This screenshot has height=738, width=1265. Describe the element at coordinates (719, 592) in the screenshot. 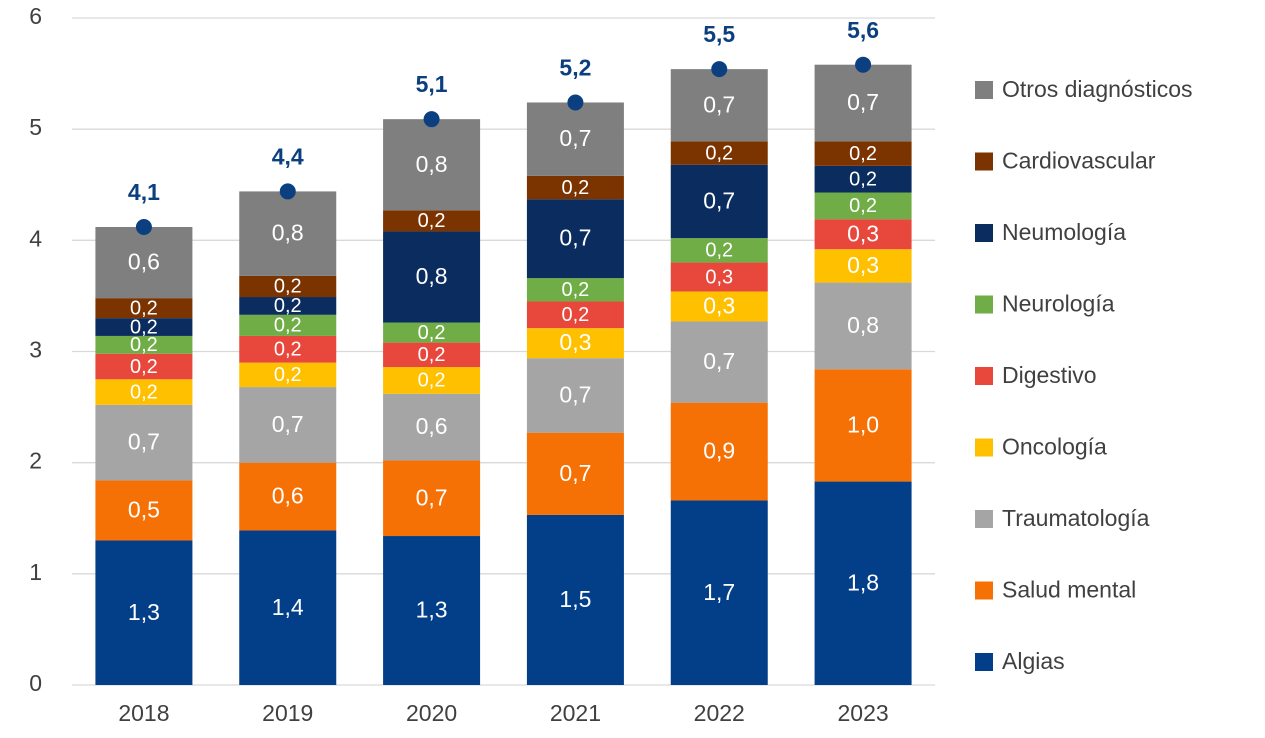

I see `value-label: 1,7` at that location.